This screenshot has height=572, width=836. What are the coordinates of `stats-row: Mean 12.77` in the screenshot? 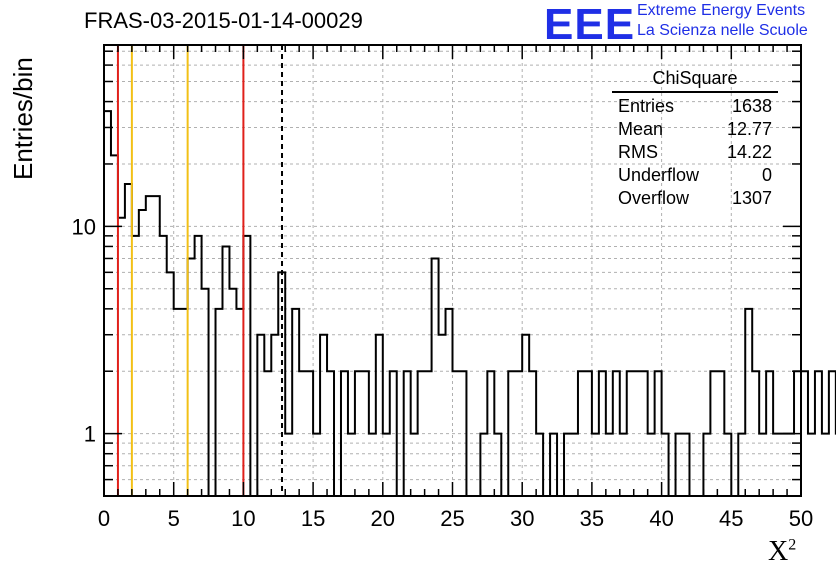 It's located at (695, 129).